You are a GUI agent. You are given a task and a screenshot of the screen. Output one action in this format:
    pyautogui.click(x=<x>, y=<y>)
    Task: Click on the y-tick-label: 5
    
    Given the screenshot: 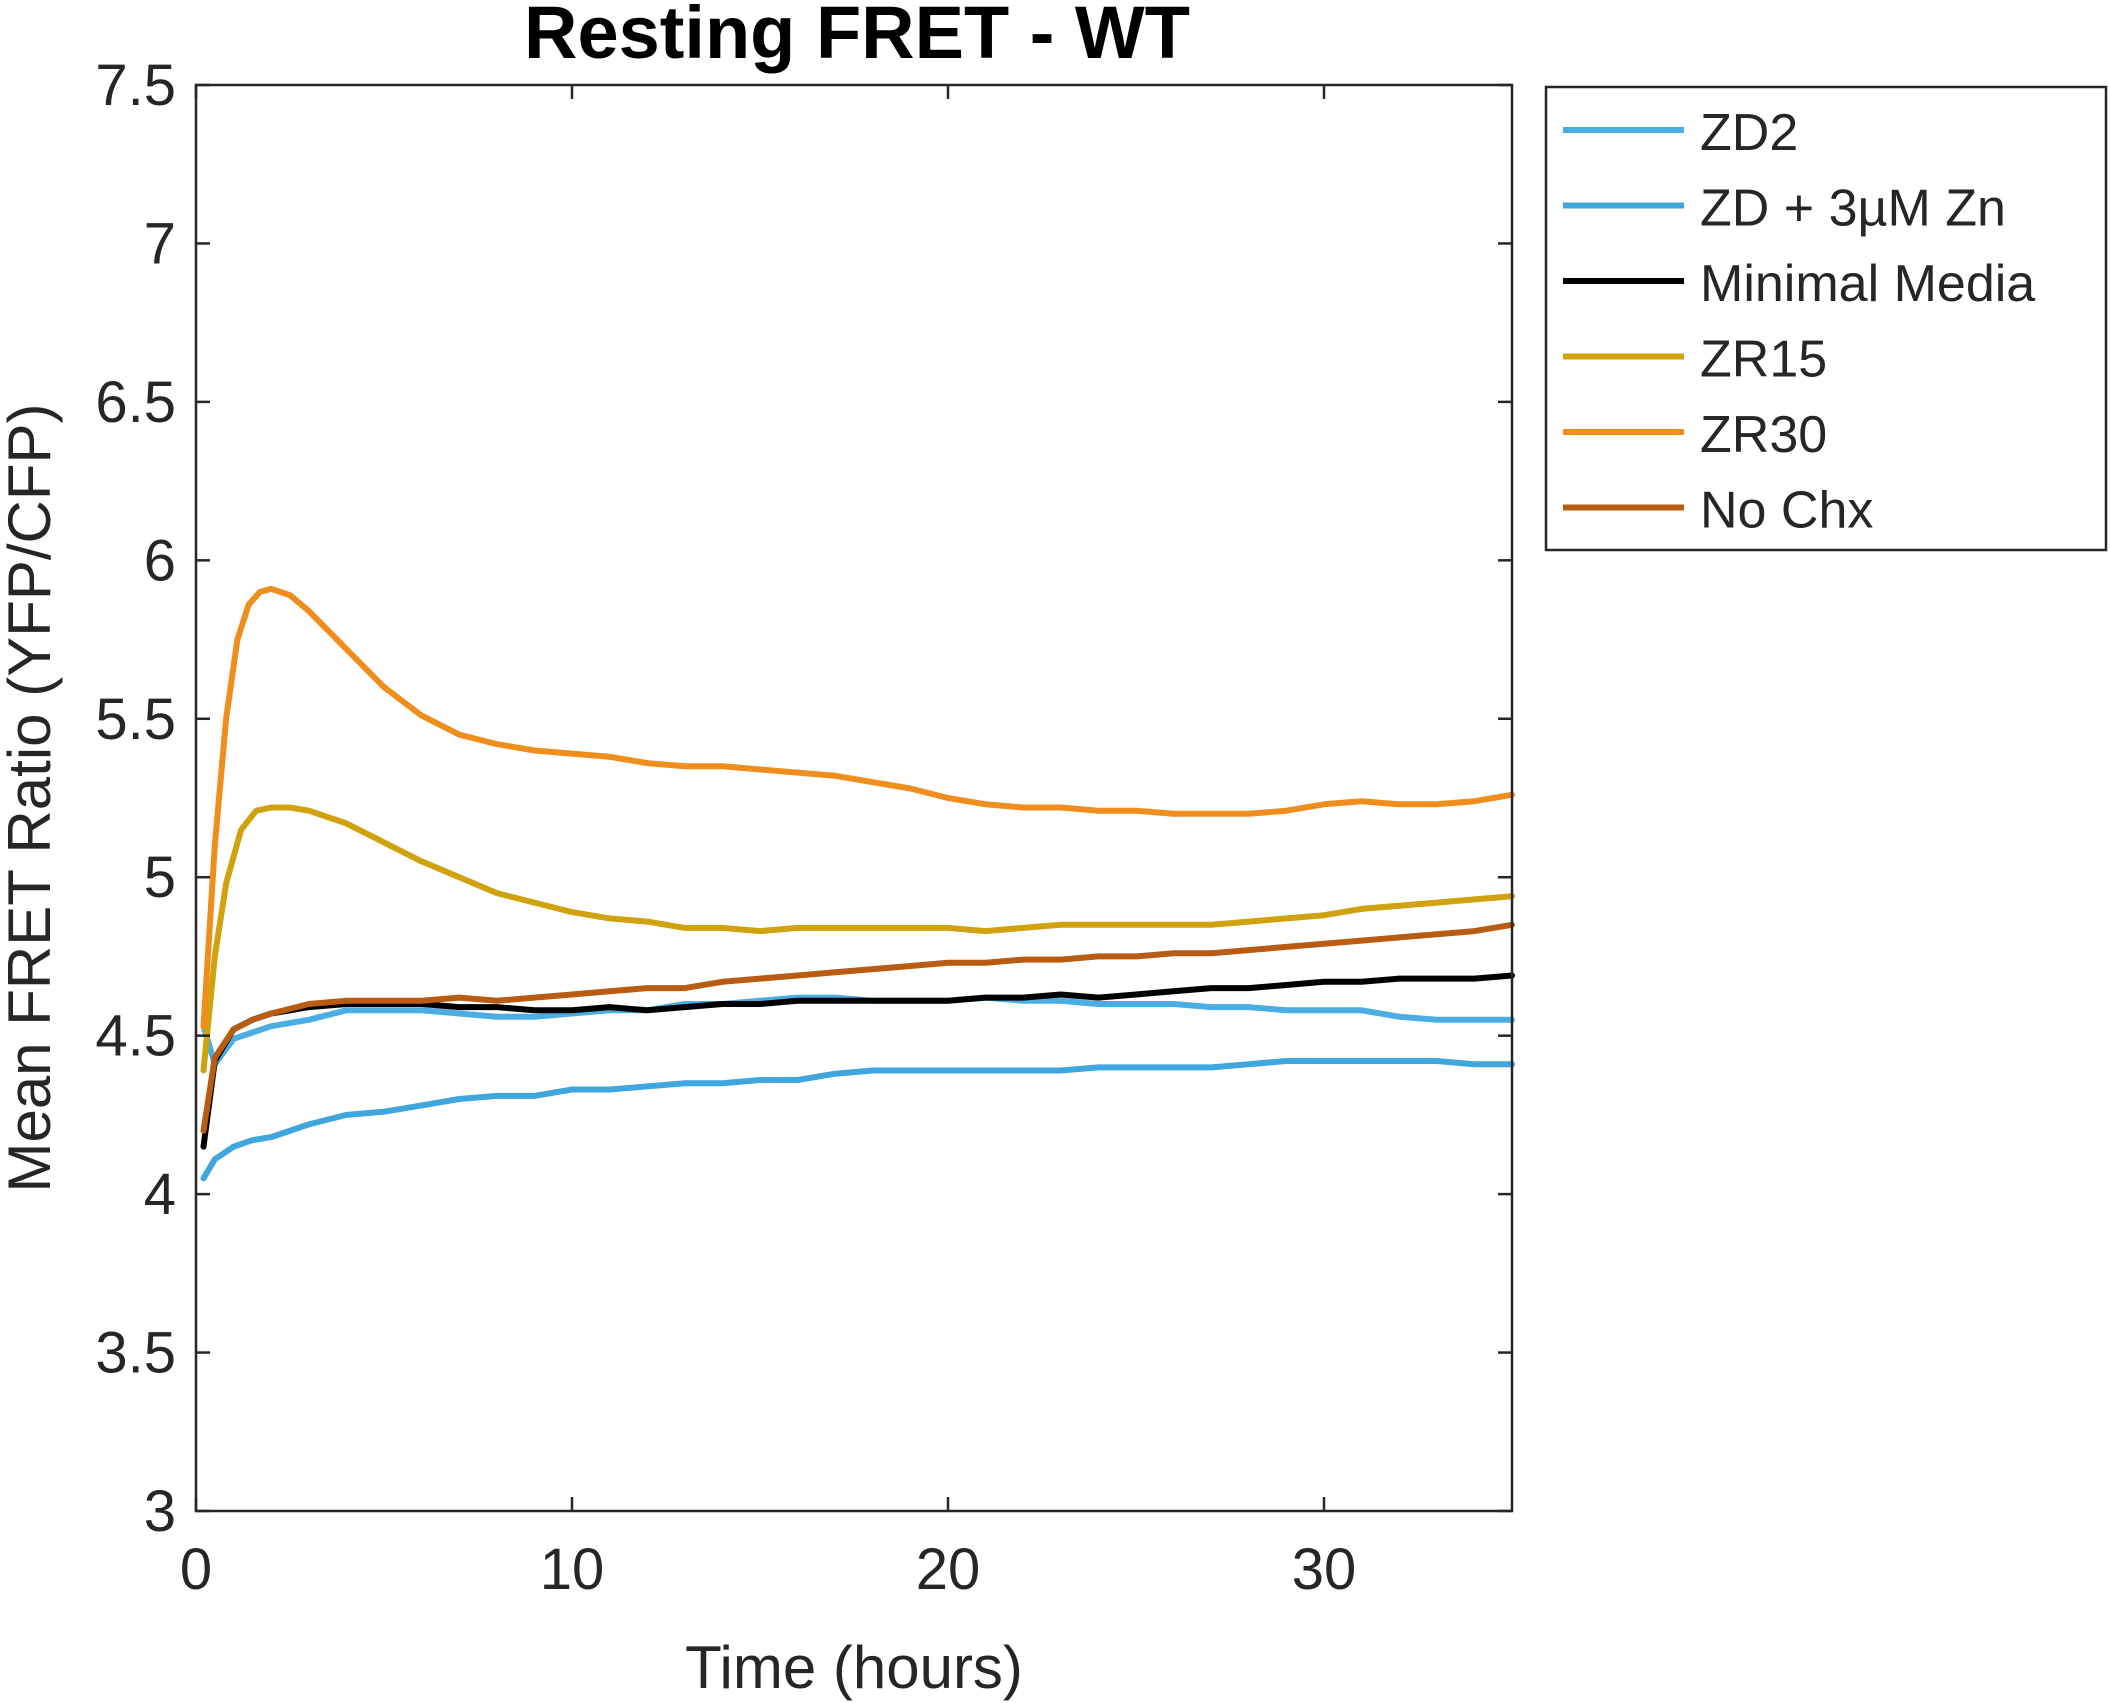 What is the action you would take?
    pyautogui.click(x=160, y=877)
    